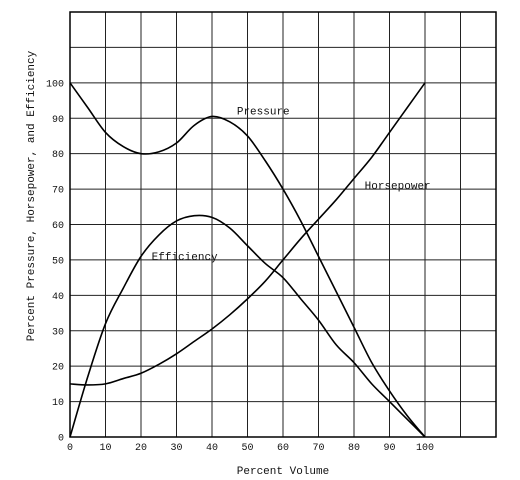 The width and height of the screenshot is (520, 480). What do you see at coordinates (70, 448) in the screenshot?
I see `x-tick-label: 0` at bounding box center [70, 448].